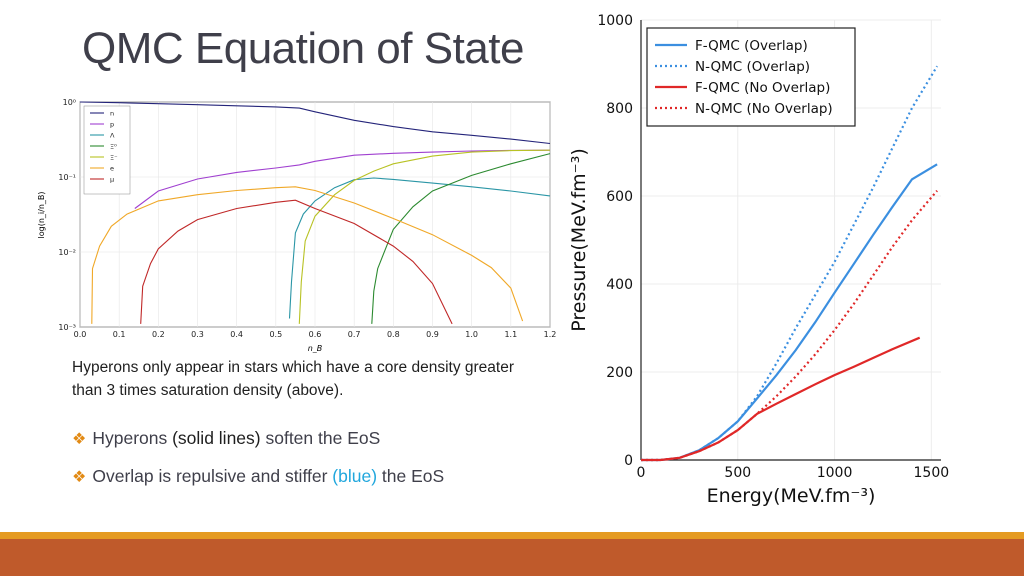 The width and height of the screenshot is (1024, 576). I want to click on composition-x-tick-label: 0.0, so click(80, 334).